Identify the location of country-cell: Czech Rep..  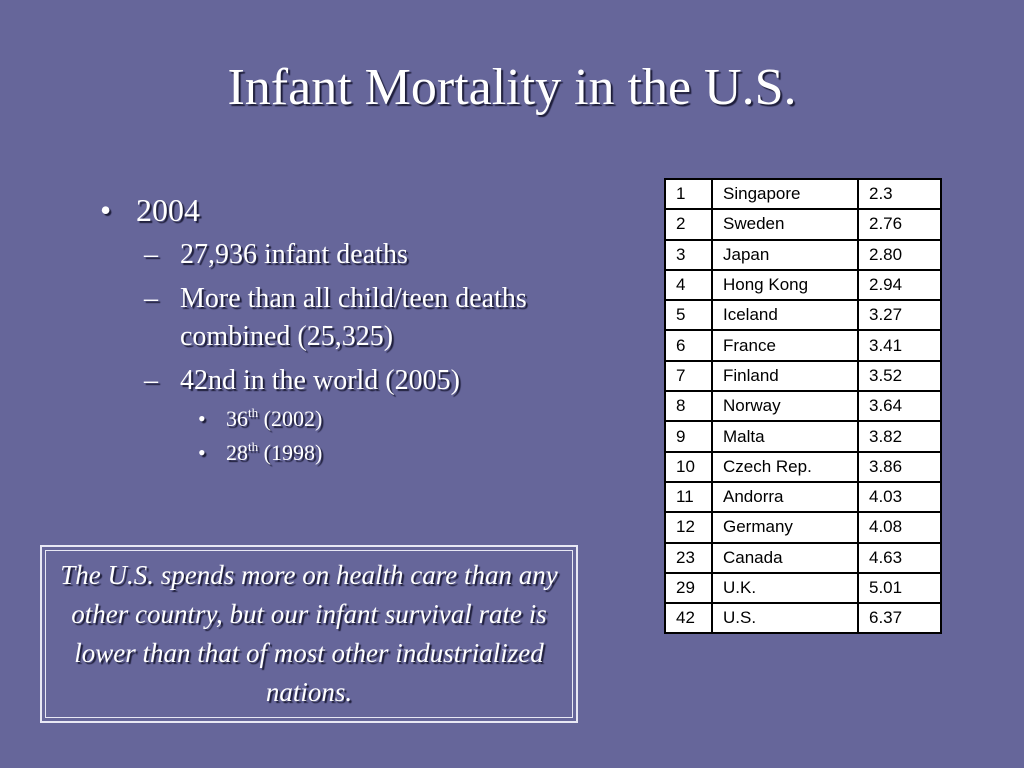
(785, 466).